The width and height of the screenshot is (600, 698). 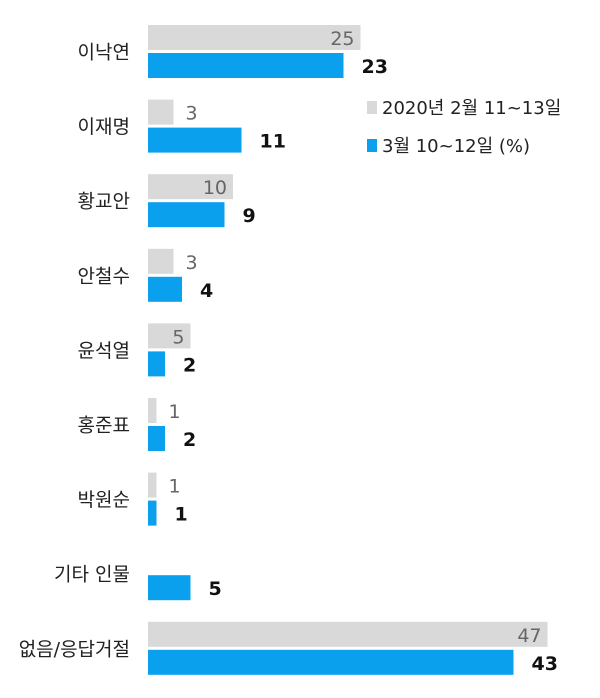 What do you see at coordinates (215, 188) in the screenshot?
I see `data-label-series-1: 10` at bounding box center [215, 188].